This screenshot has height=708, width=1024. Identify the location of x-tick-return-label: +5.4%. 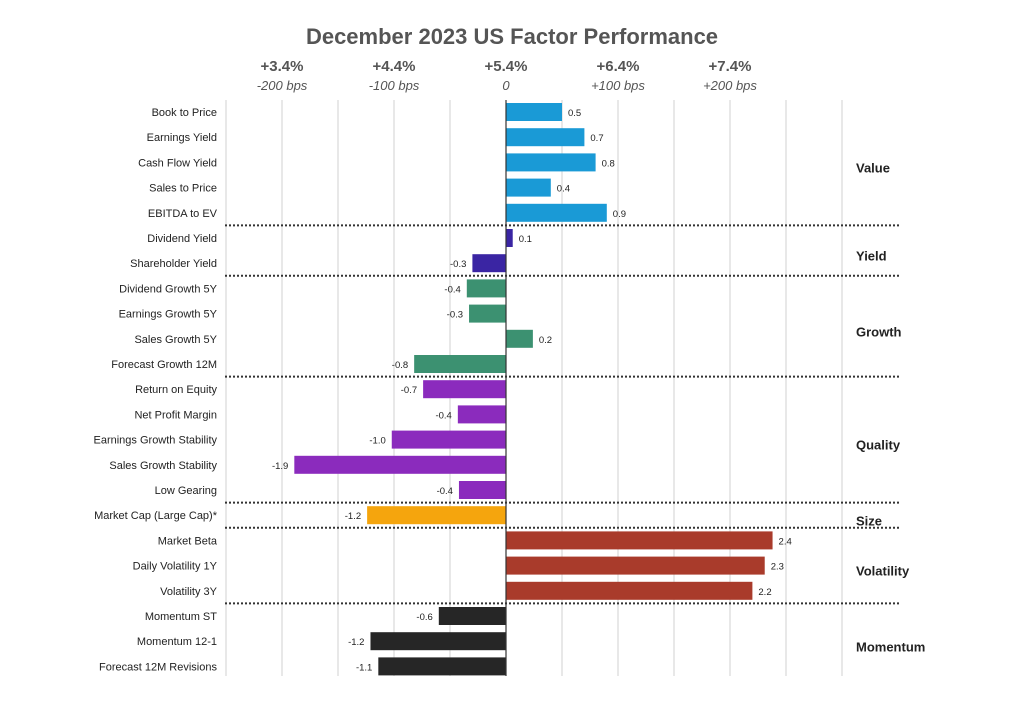
(506, 66).